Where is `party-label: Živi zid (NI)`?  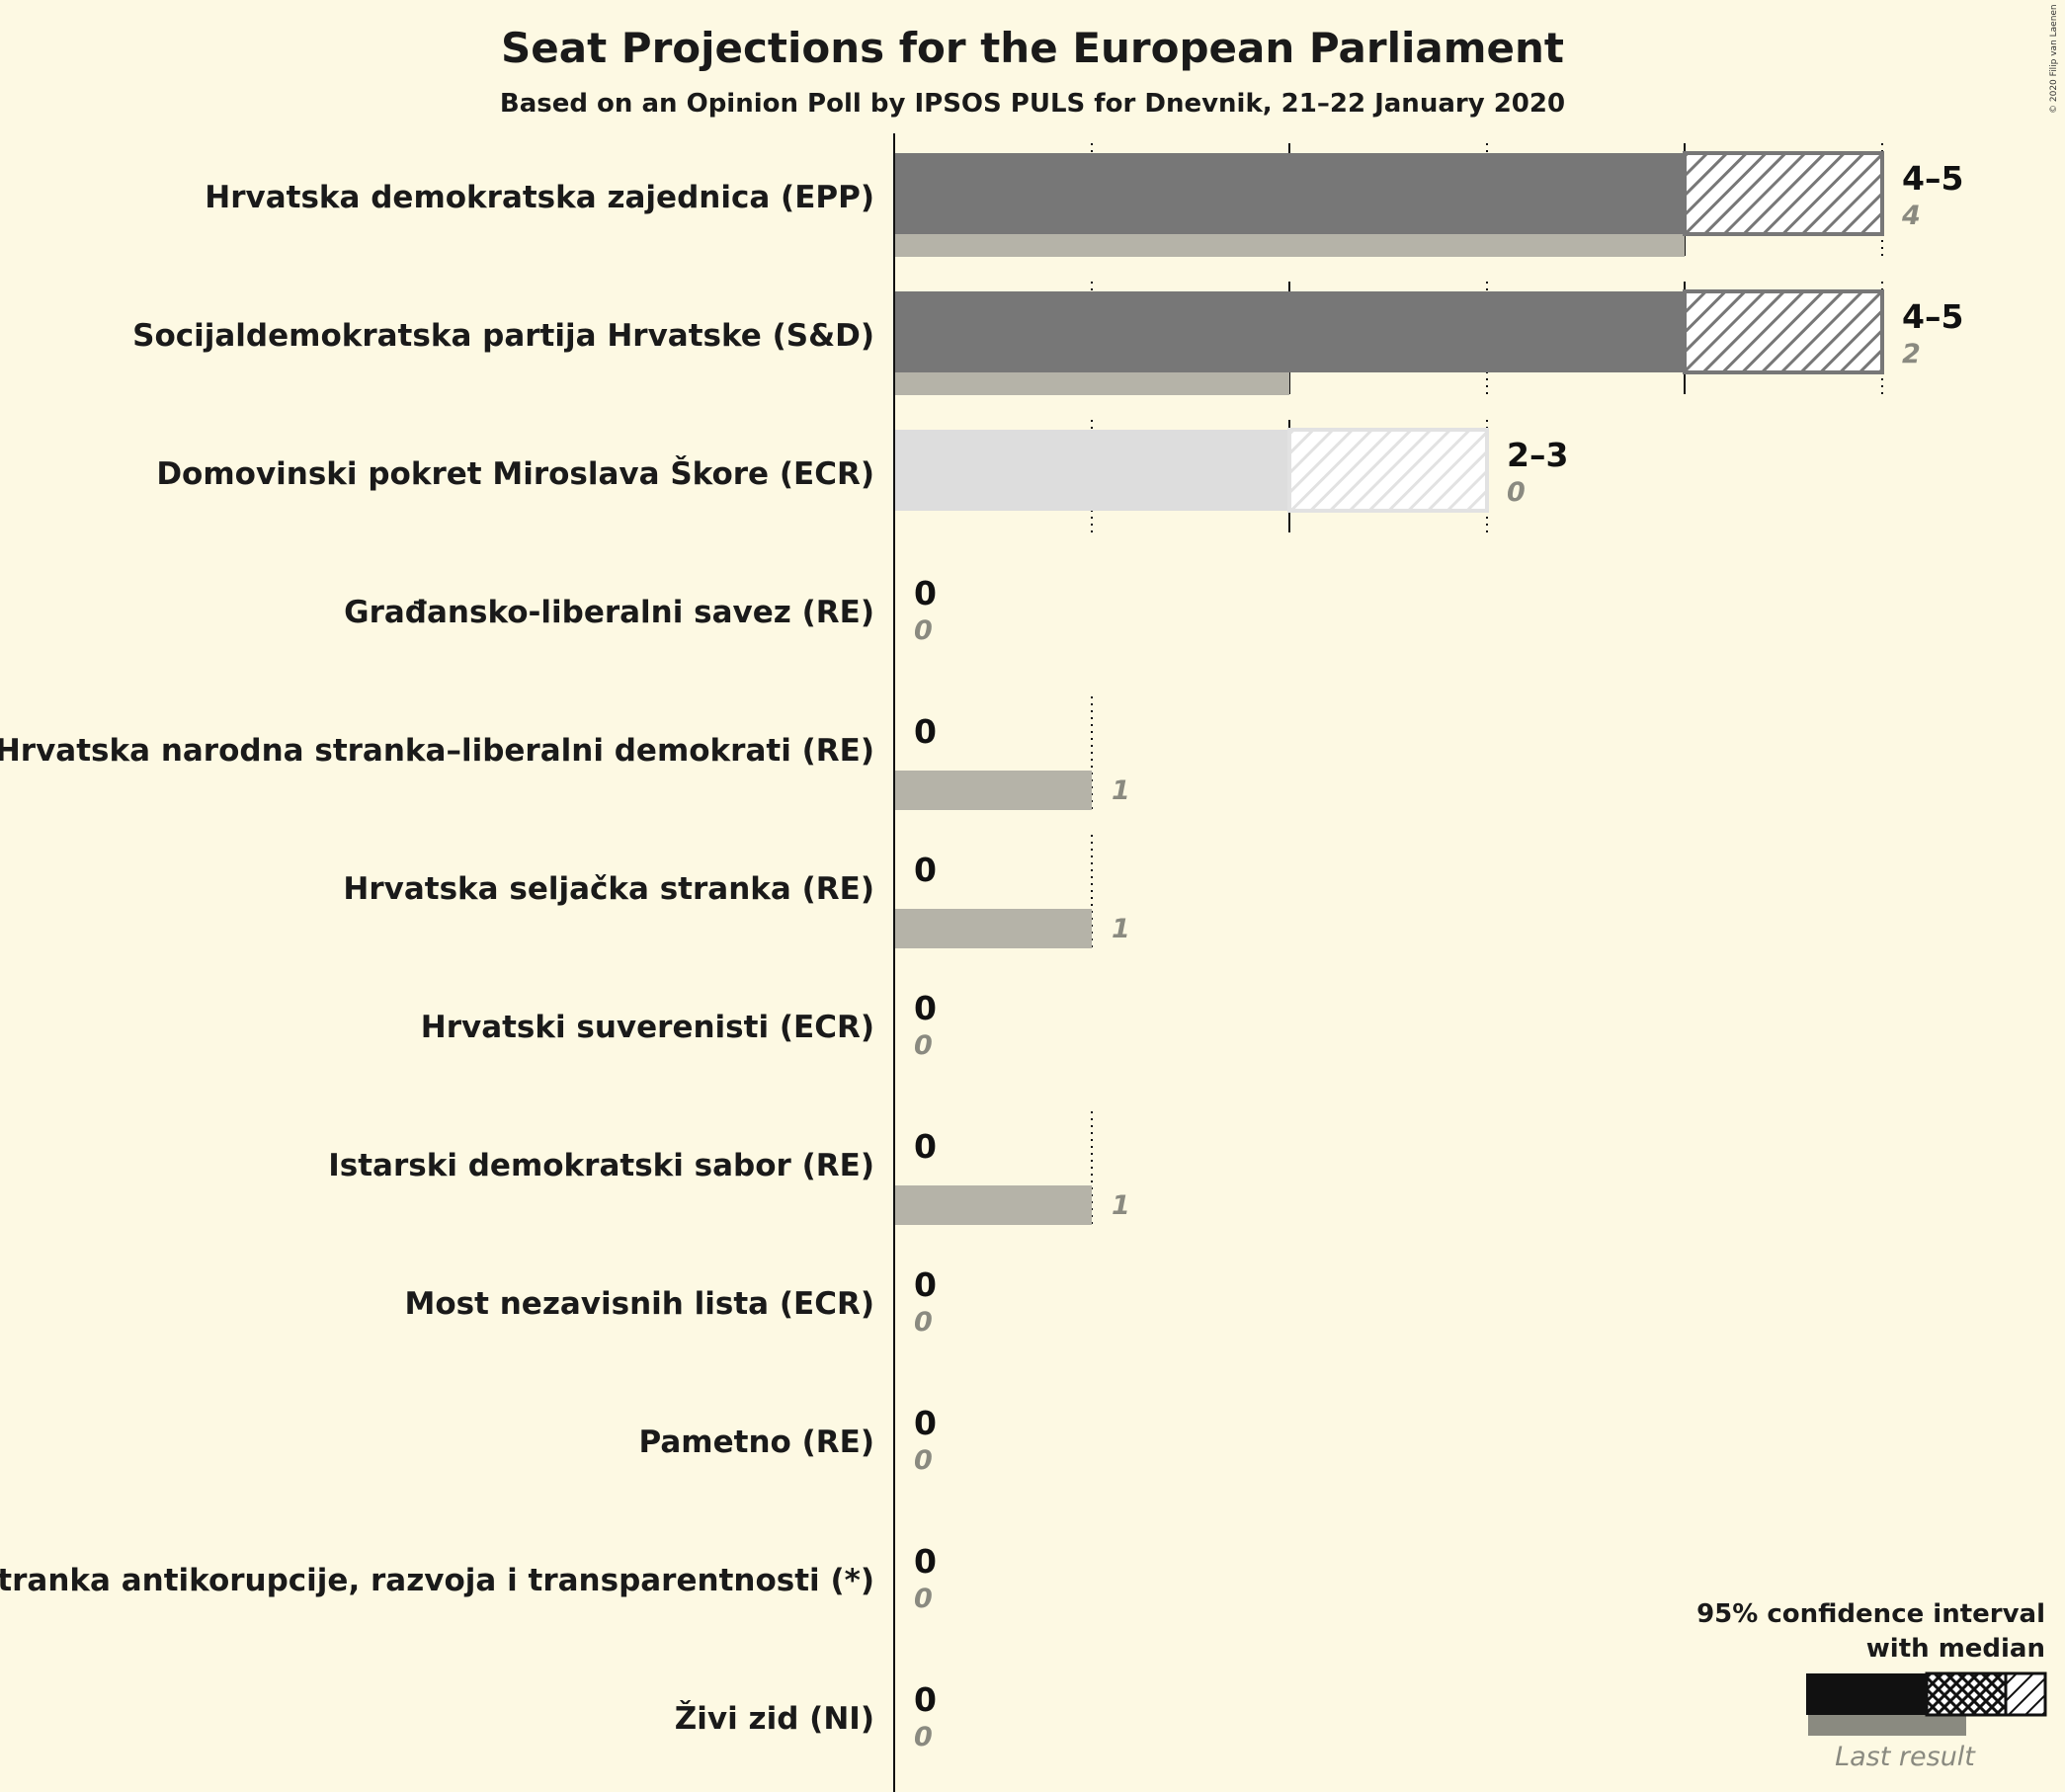
party-label: Živi zid (NI) is located at coordinates (774, 1719).